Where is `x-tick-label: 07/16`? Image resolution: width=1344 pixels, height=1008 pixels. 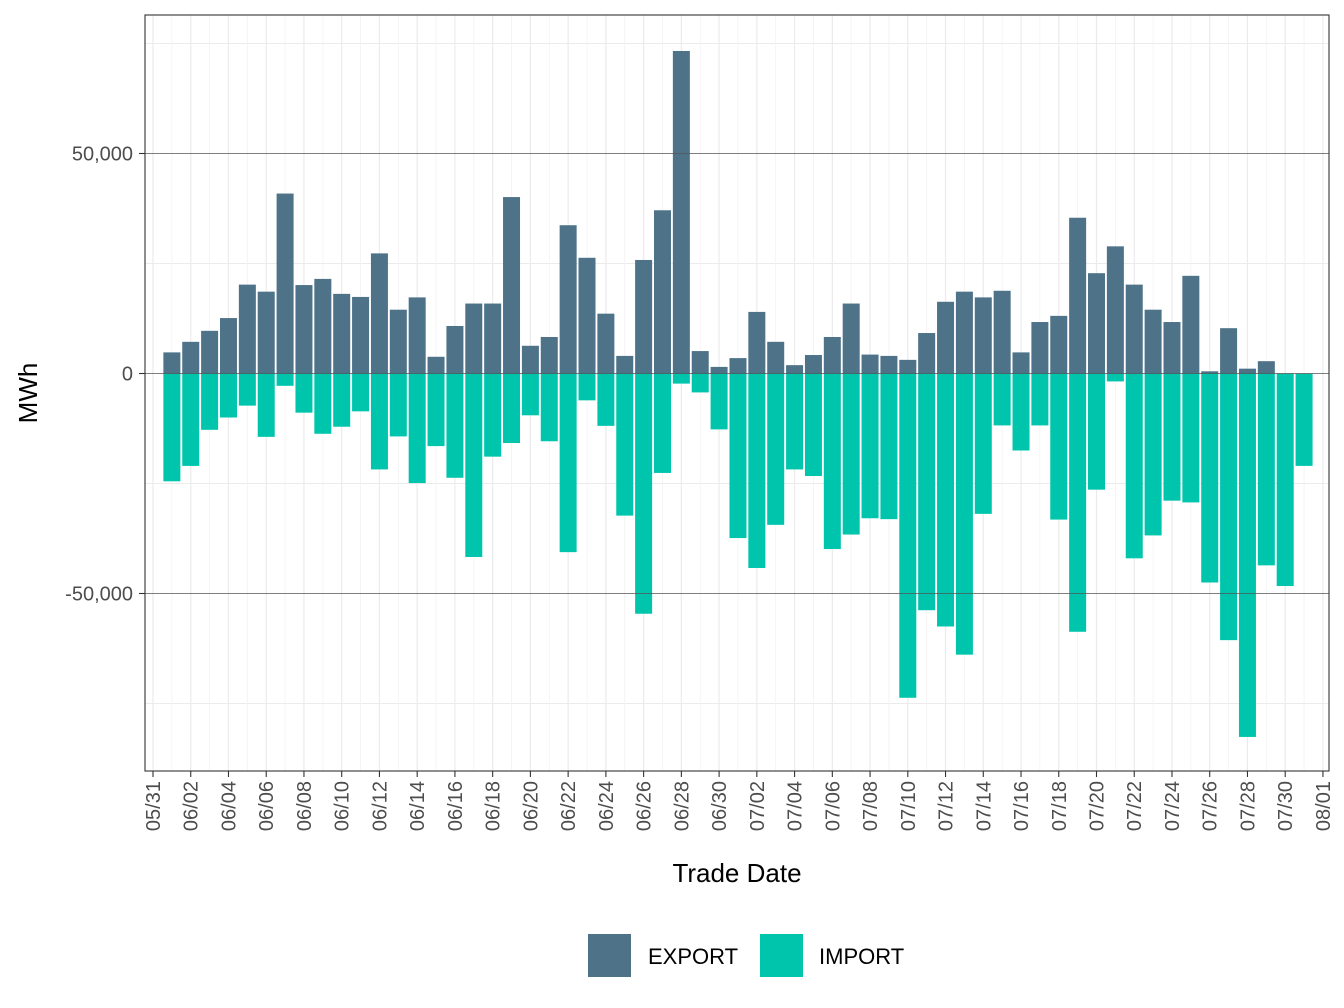 x-tick-label: 07/16 is located at coordinates (1022, 806).